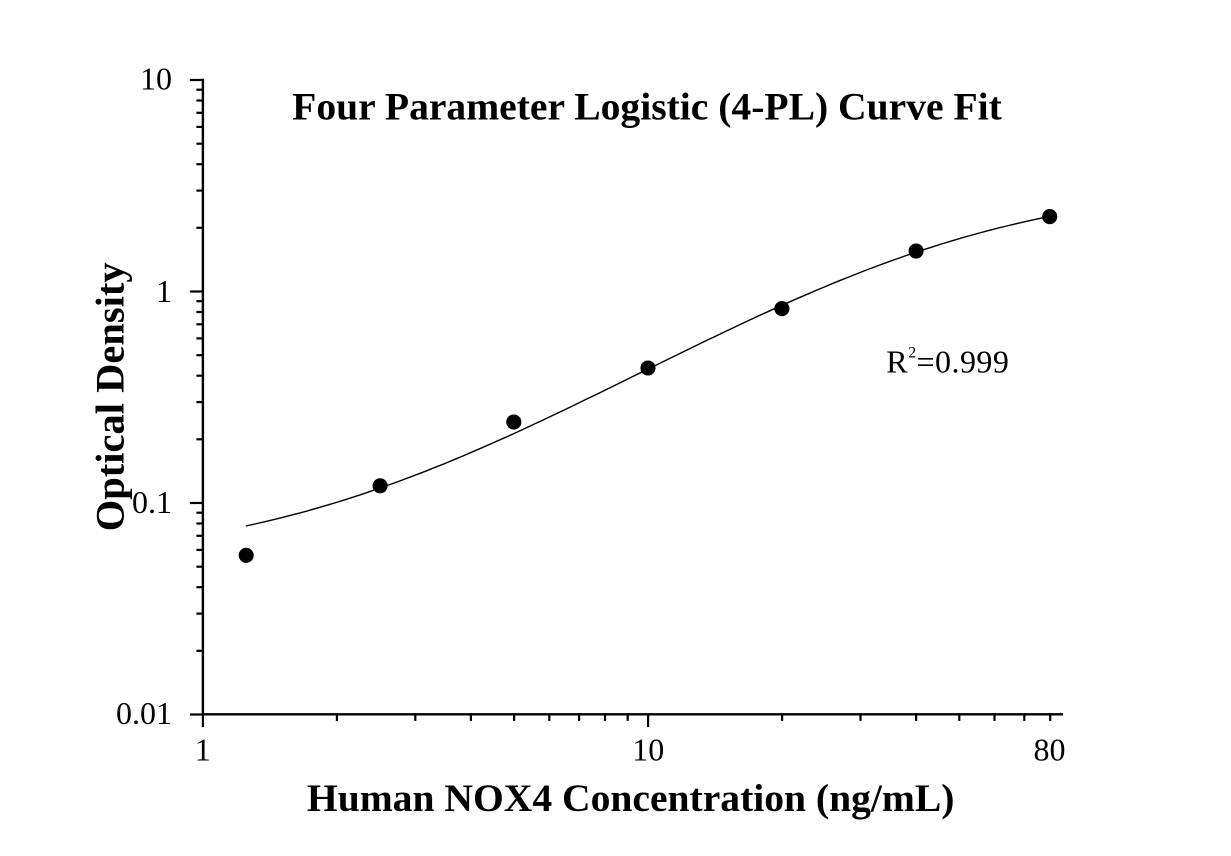 The width and height of the screenshot is (1231, 856). What do you see at coordinates (152, 502) in the screenshot?
I see `svg-text: 0.1` at bounding box center [152, 502].